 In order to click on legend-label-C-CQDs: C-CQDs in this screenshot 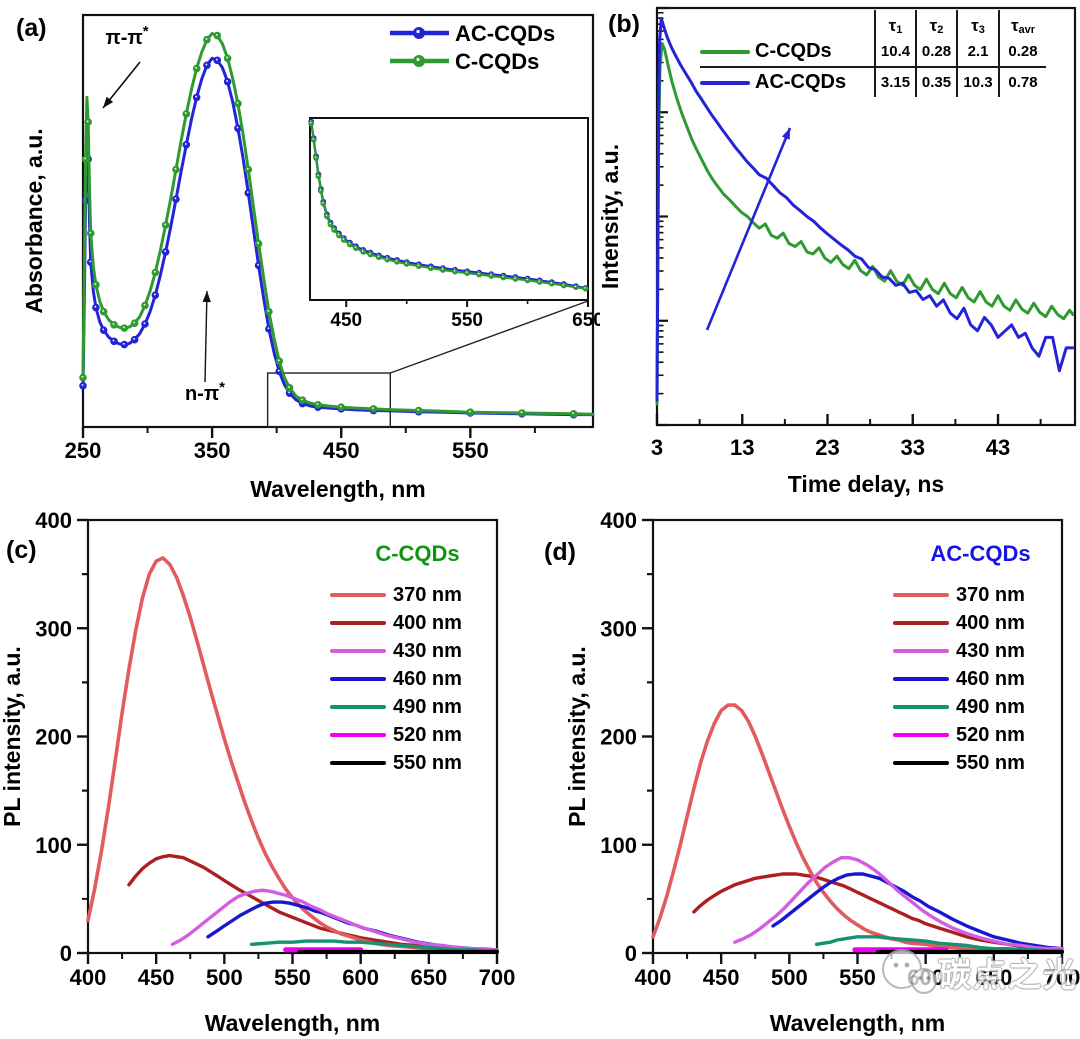, I will do `click(497, 61)`.